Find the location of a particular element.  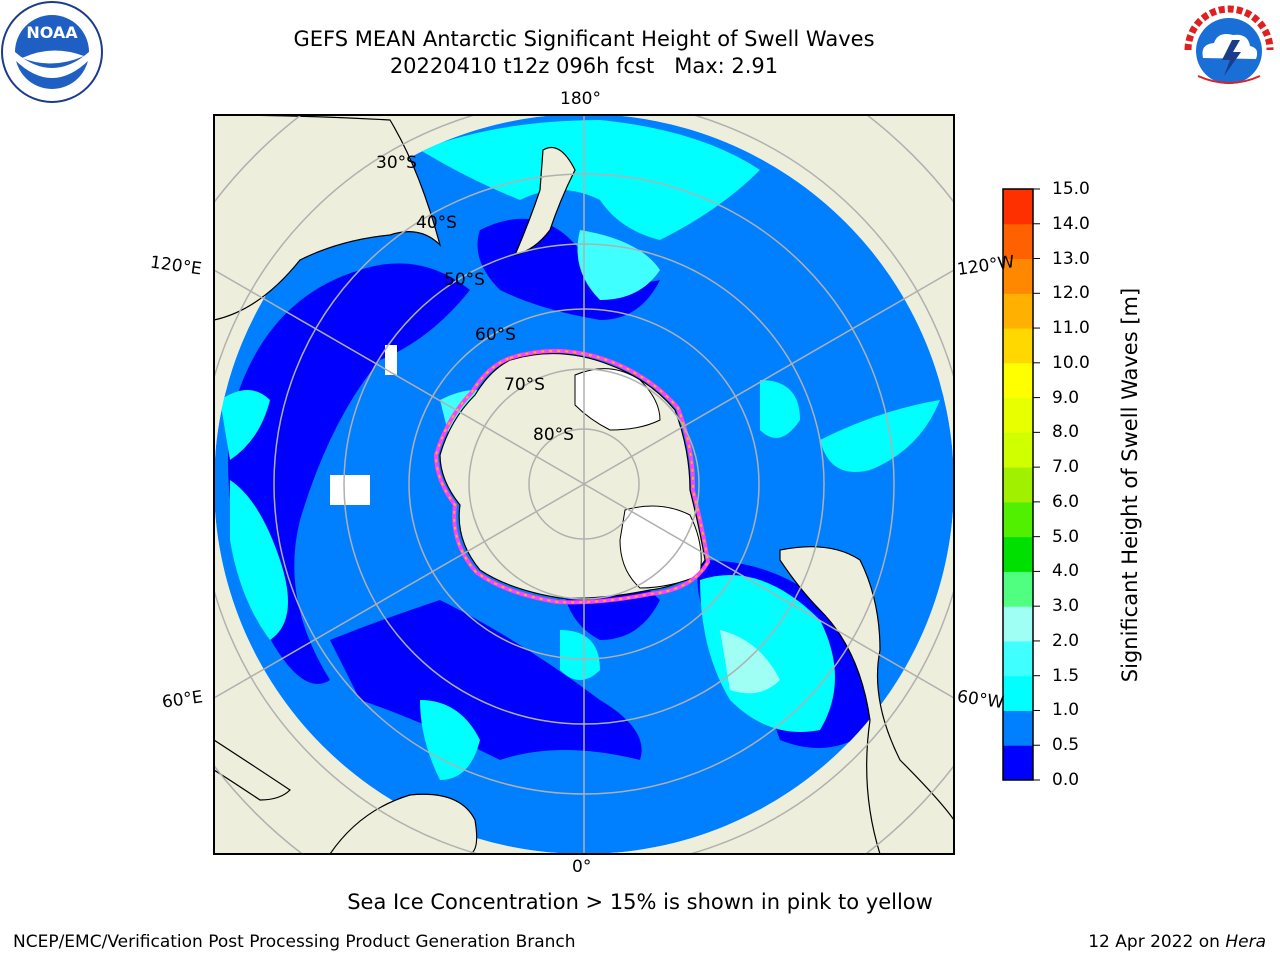

colorbar-tick-label: 9.0 is located at coordinates (1066, 397).